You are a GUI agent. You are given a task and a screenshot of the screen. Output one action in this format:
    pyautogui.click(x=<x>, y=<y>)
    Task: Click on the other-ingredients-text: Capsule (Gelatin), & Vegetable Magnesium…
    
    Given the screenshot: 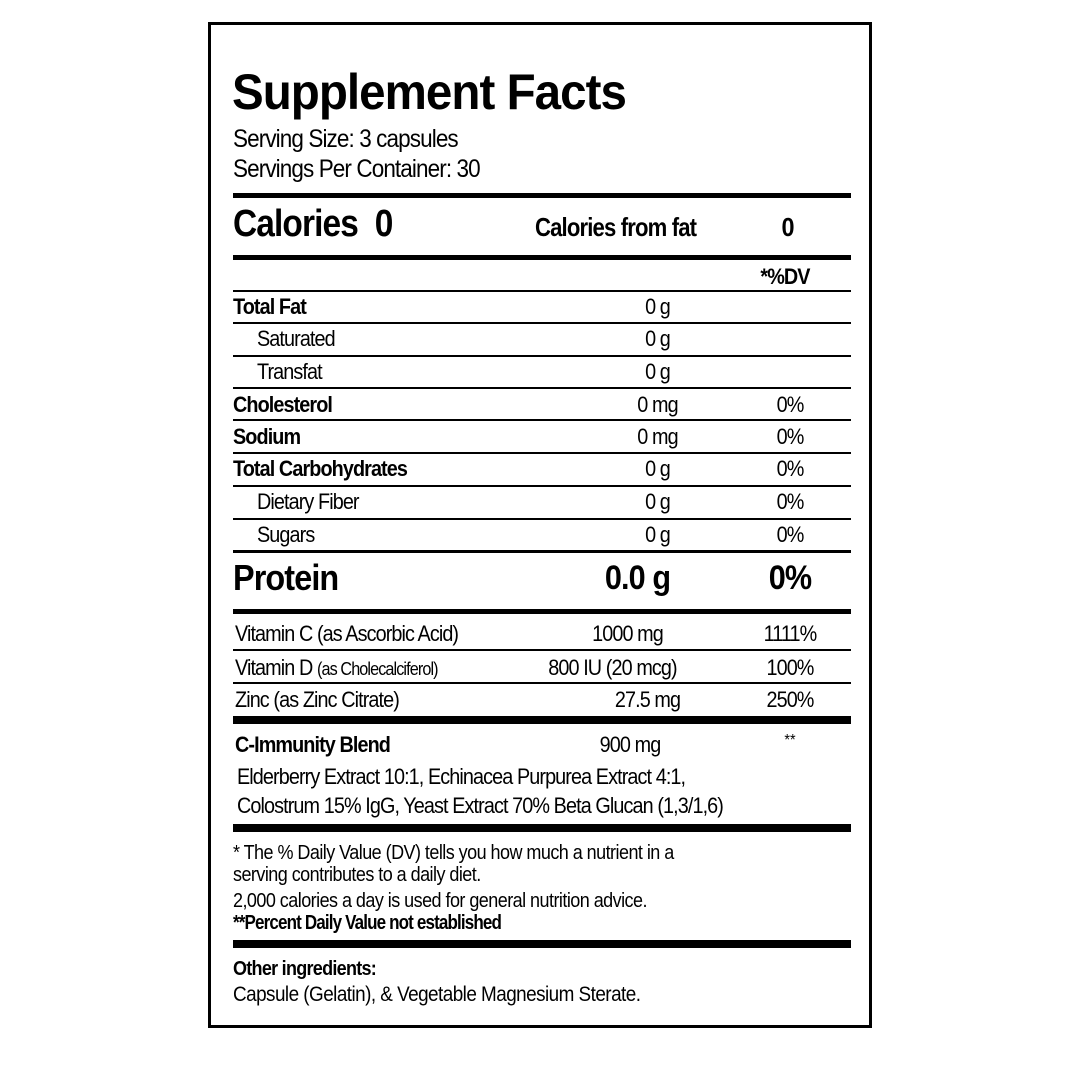 What is the action you would take?
    pyautogui.click(x=437, y=994)
    